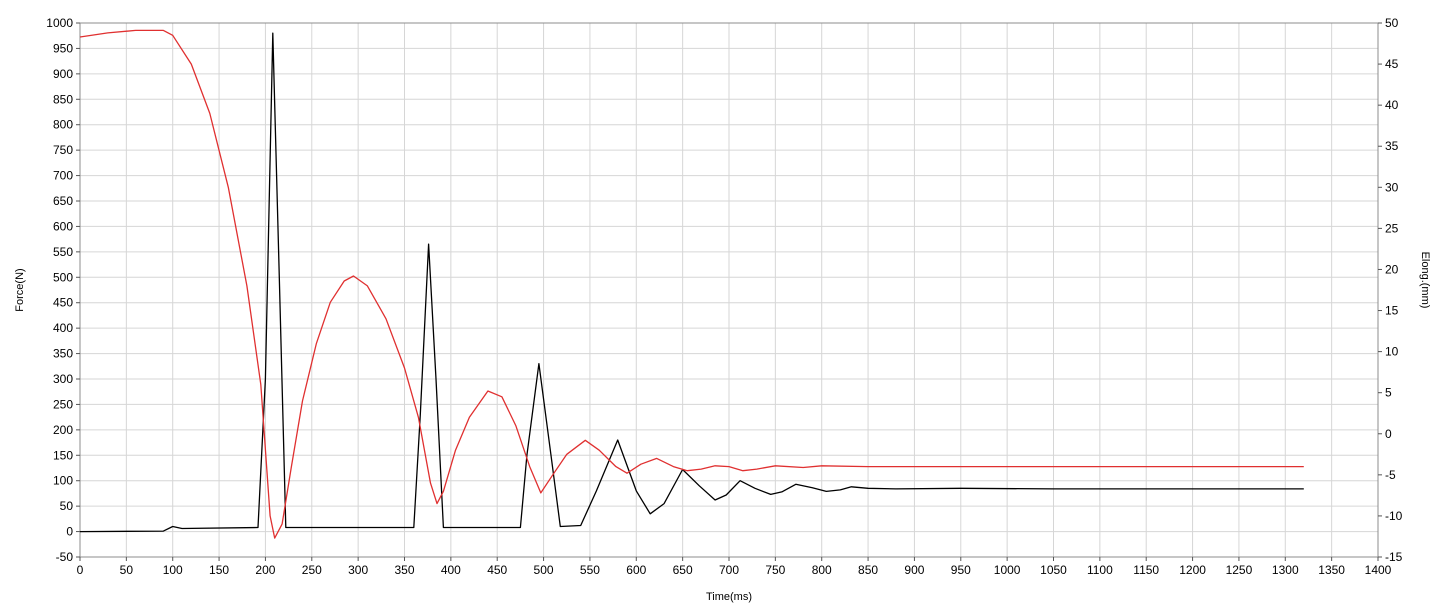  Describe the element at coordinates (636, 570) in the screenshot. I see `x-tick-label: 600` at that location.